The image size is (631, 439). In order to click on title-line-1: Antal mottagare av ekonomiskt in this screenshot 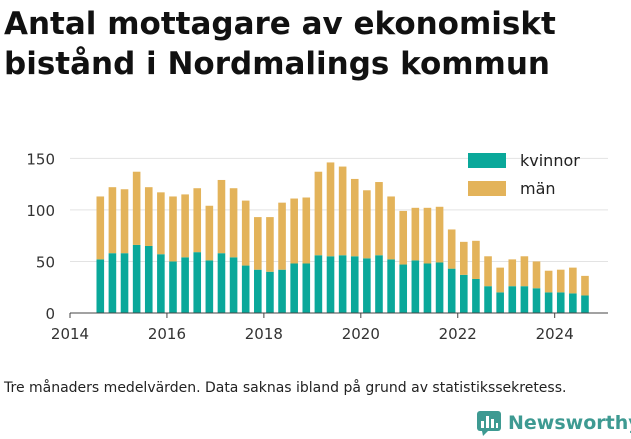, I will do `click(280, 24)`.